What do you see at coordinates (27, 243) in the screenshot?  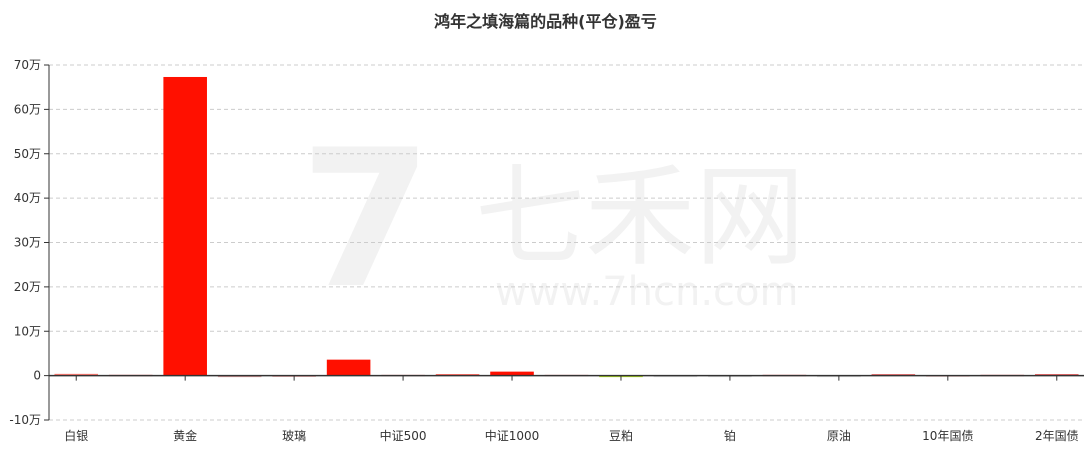 I see `y-tick-label: 30万` at bounding box center [27, 243].